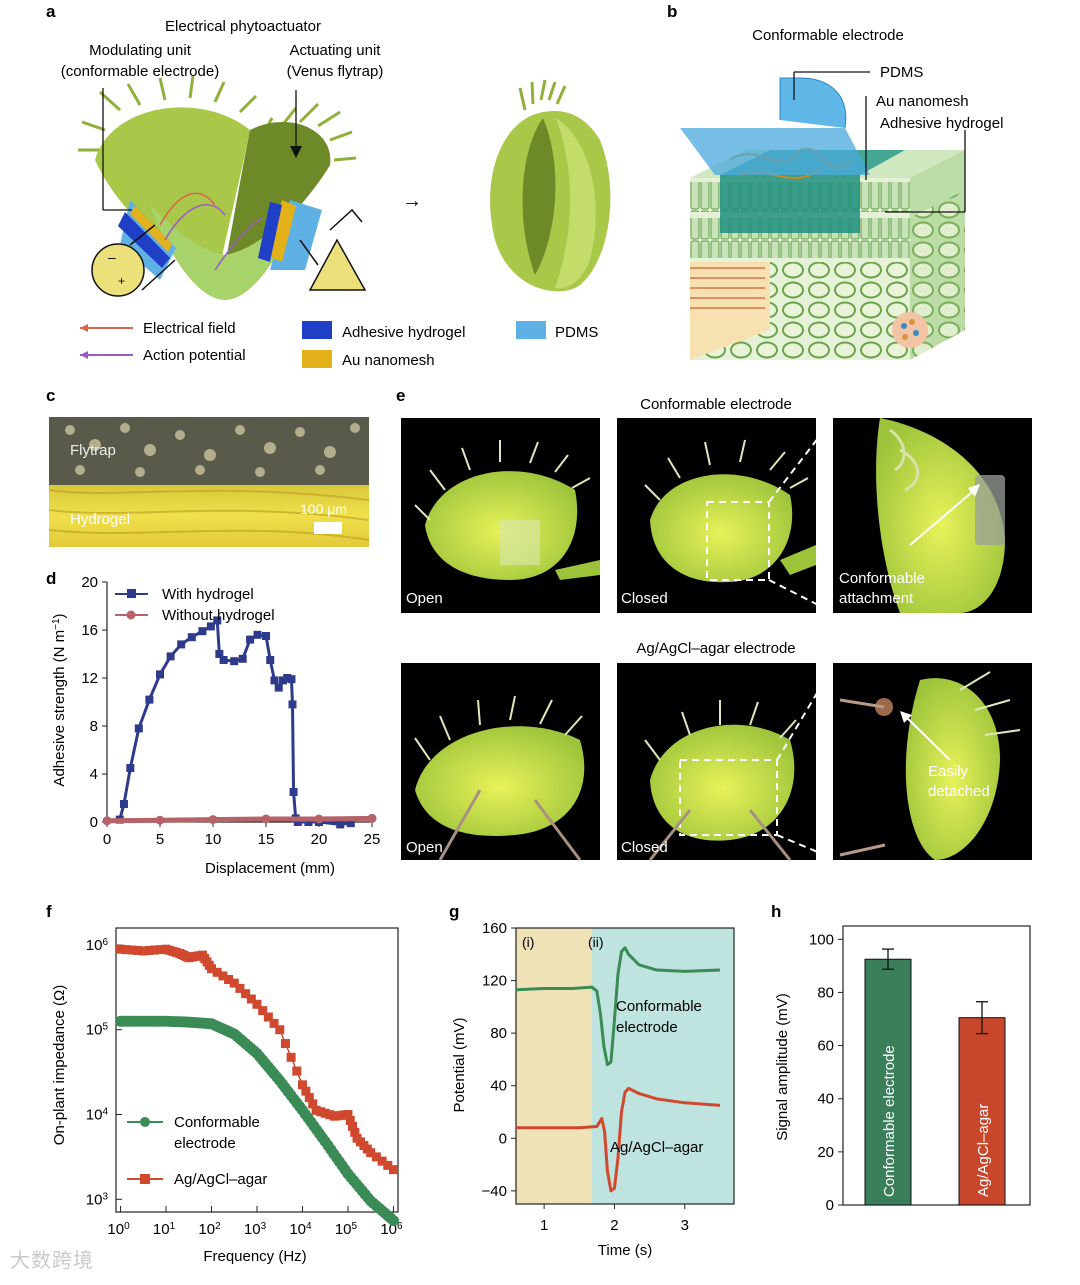 This screenshot has height=1285, width=1080. I want to click on panel-letter-b: b, so click(672, 11).